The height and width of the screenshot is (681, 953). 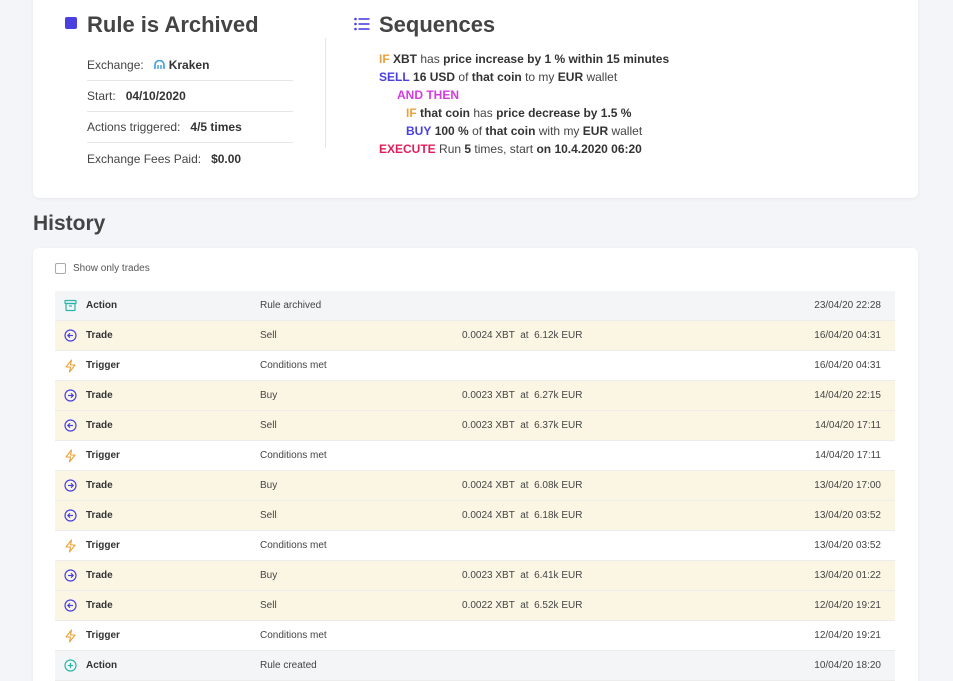 I want to click on row-trade-detail: 0.0024 XBT at 6.18k EUR, so click(x=522, y=515).